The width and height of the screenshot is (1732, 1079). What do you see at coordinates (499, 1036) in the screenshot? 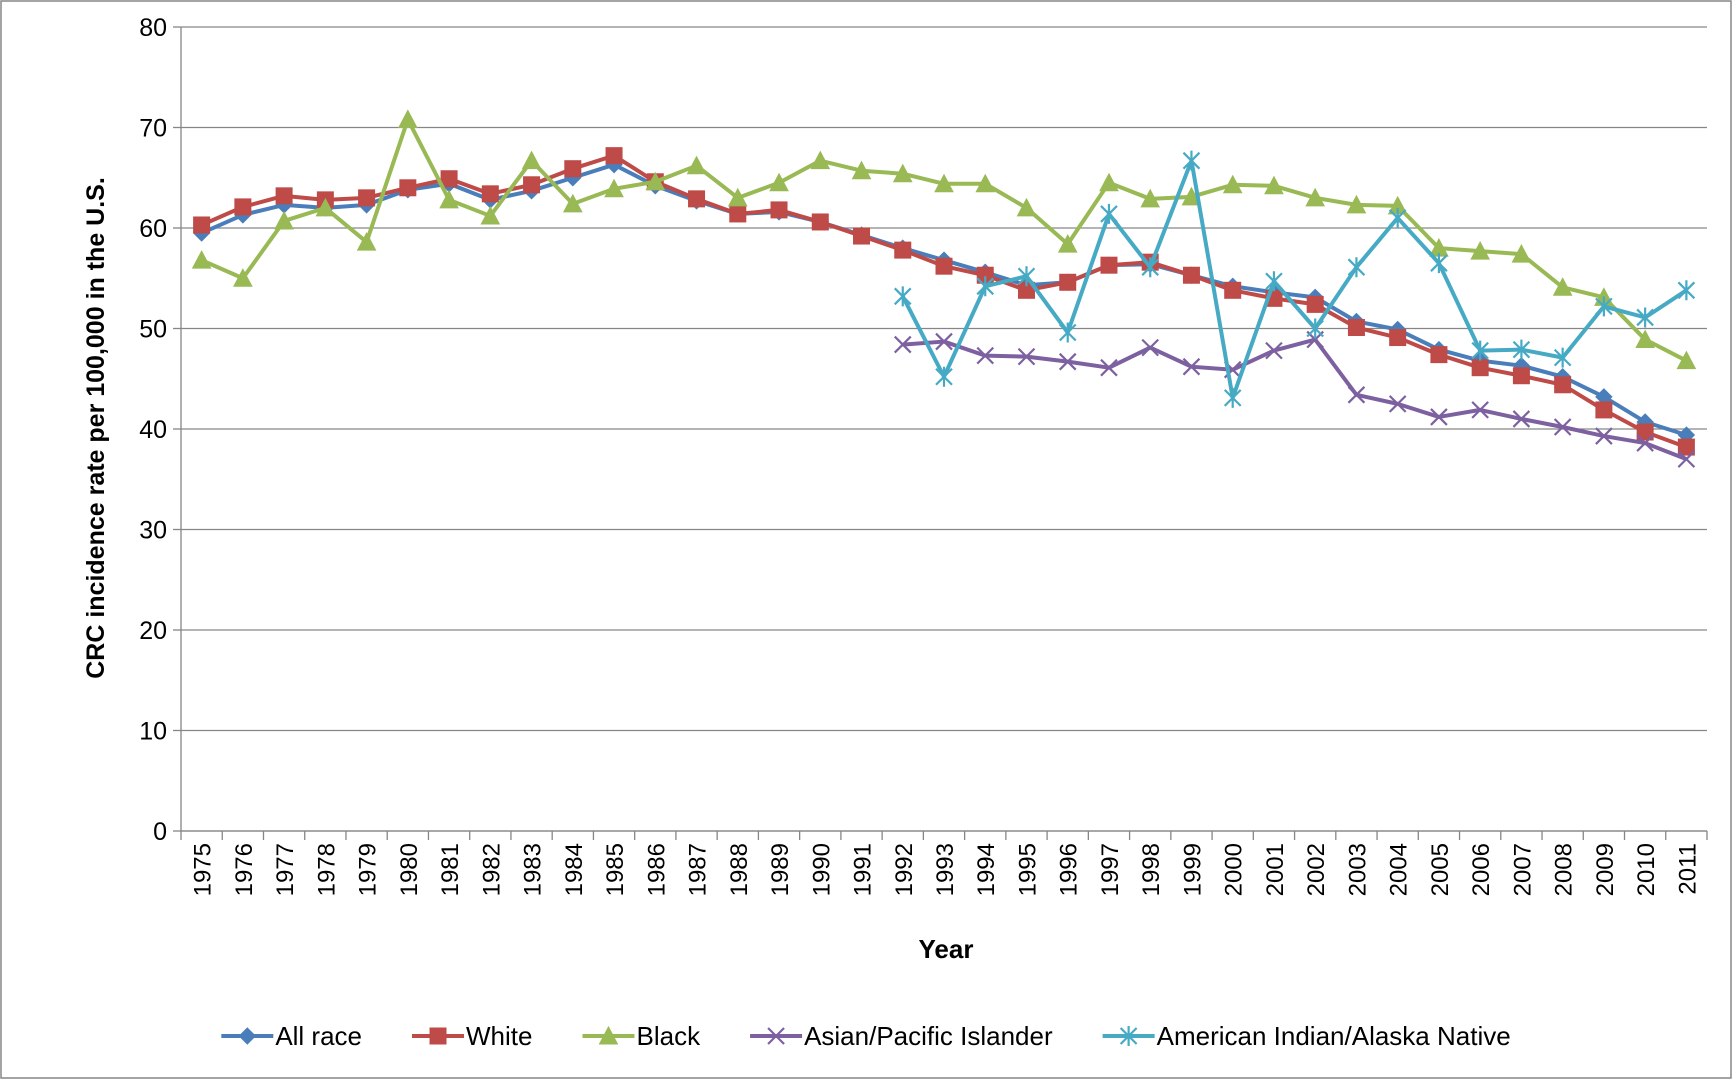
I see `legend-label: White` at bounding box center [499, 1036].